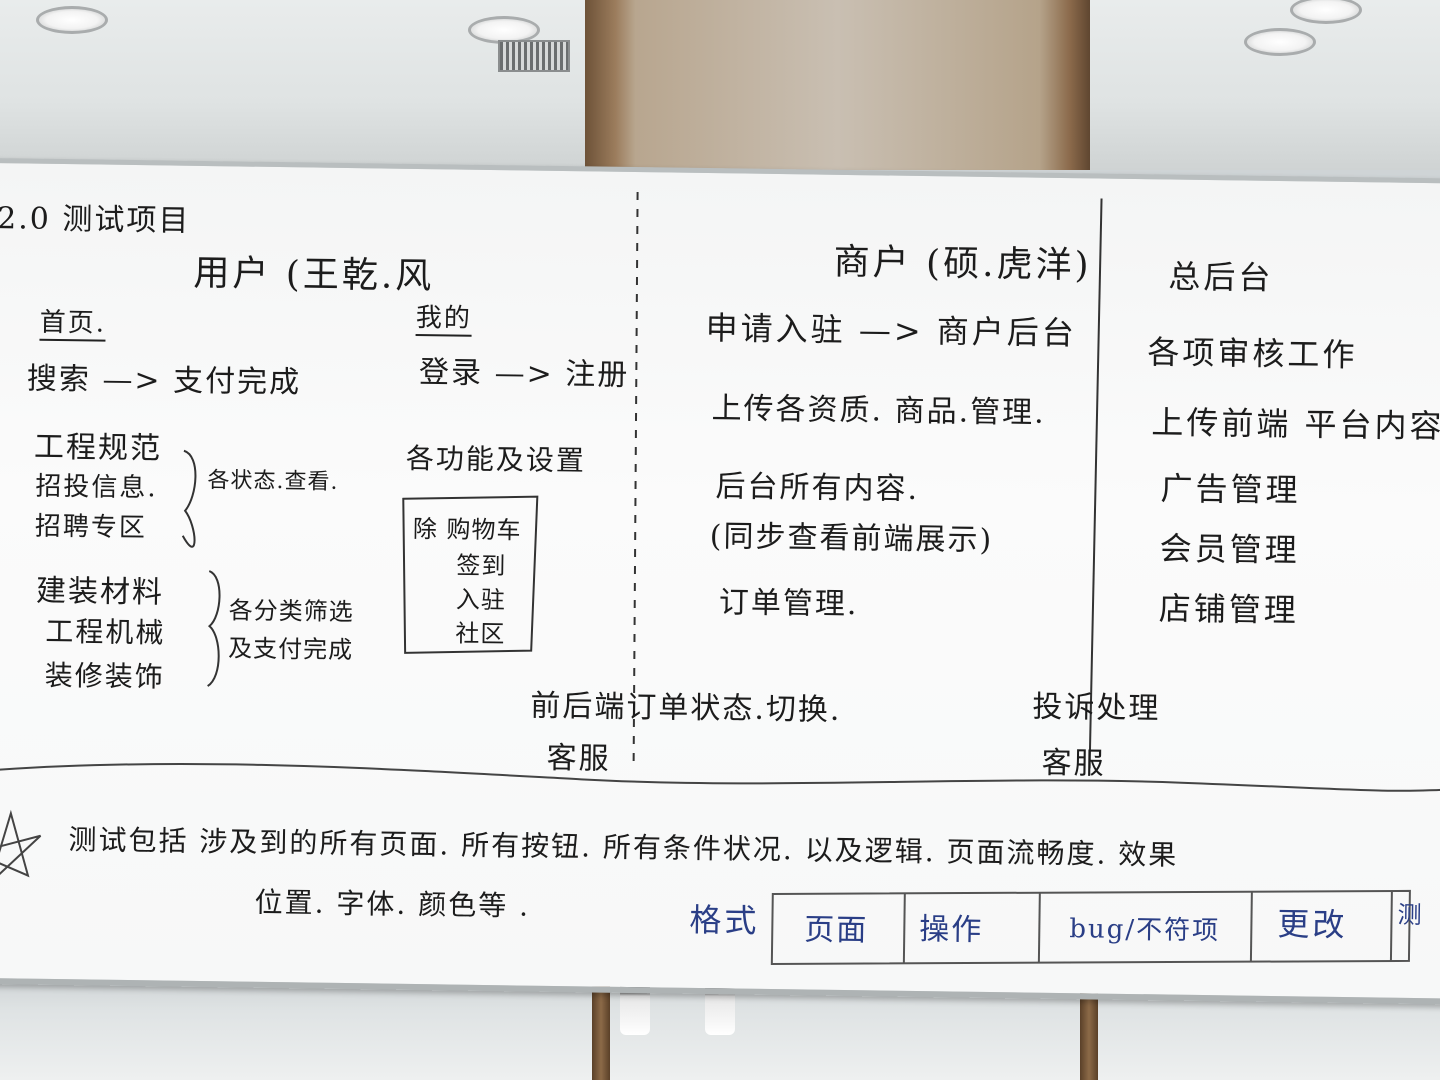 Image resolution: width=1440 pixels, height=1080 pixels. Describe the element at coordinates (724, 920) in the screenshot. I see `format-label: 格式` at that location.